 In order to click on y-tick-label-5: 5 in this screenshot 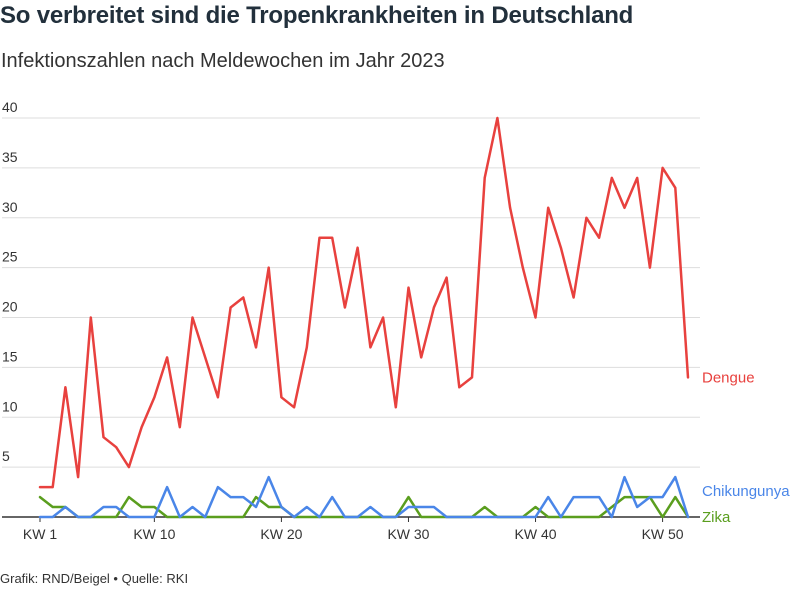, I will do `click(6, 456)`.